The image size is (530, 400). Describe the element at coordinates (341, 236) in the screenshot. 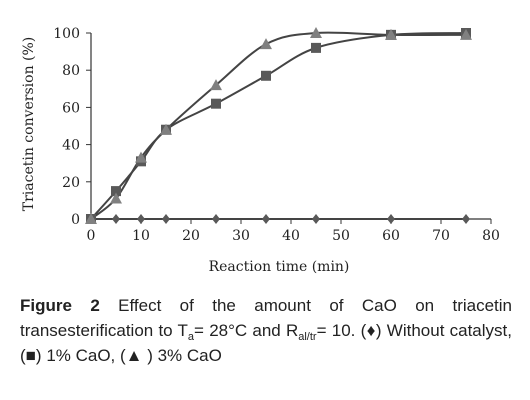

I see `x-tick-label: 50` at that location.